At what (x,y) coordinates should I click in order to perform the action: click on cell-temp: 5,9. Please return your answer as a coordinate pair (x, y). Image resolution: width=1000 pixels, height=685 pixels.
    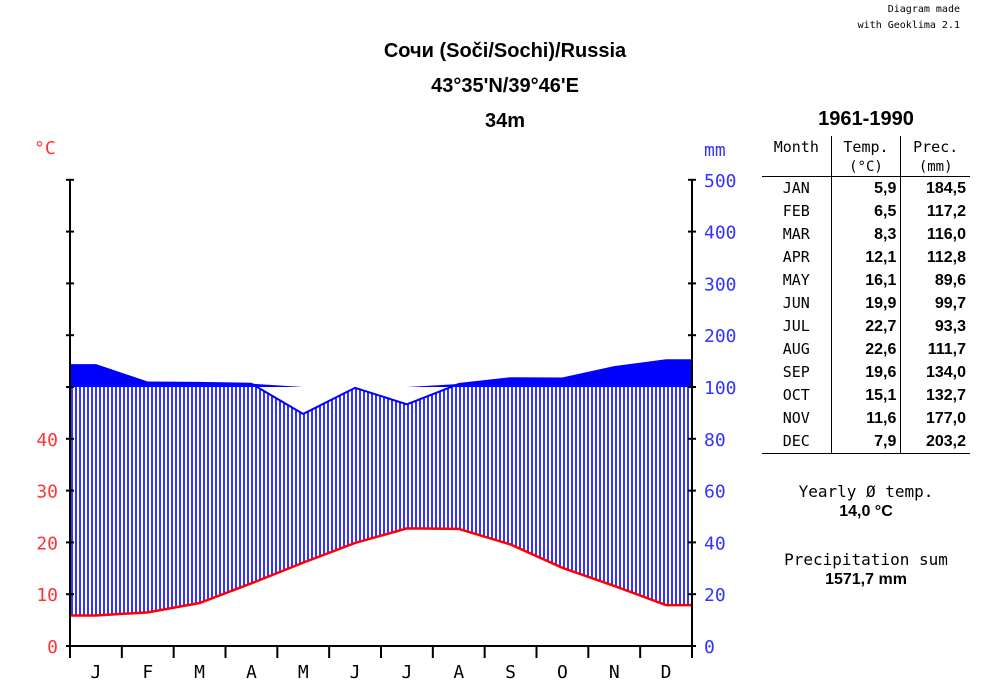
    Looking at the image, I should click on (865, 188).